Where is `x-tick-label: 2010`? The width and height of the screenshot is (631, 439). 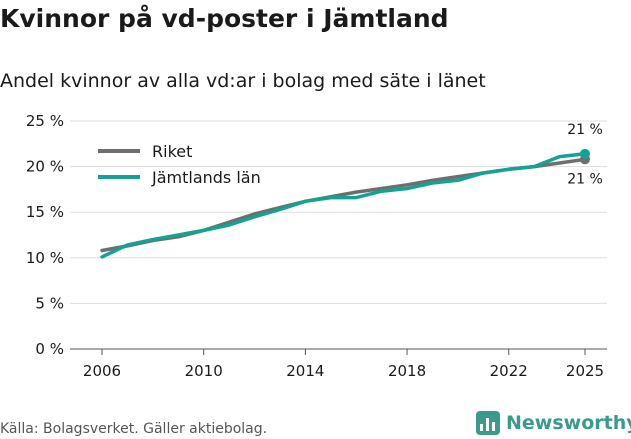
x-tick-label: 2010 is located at coordinates (204, 371).